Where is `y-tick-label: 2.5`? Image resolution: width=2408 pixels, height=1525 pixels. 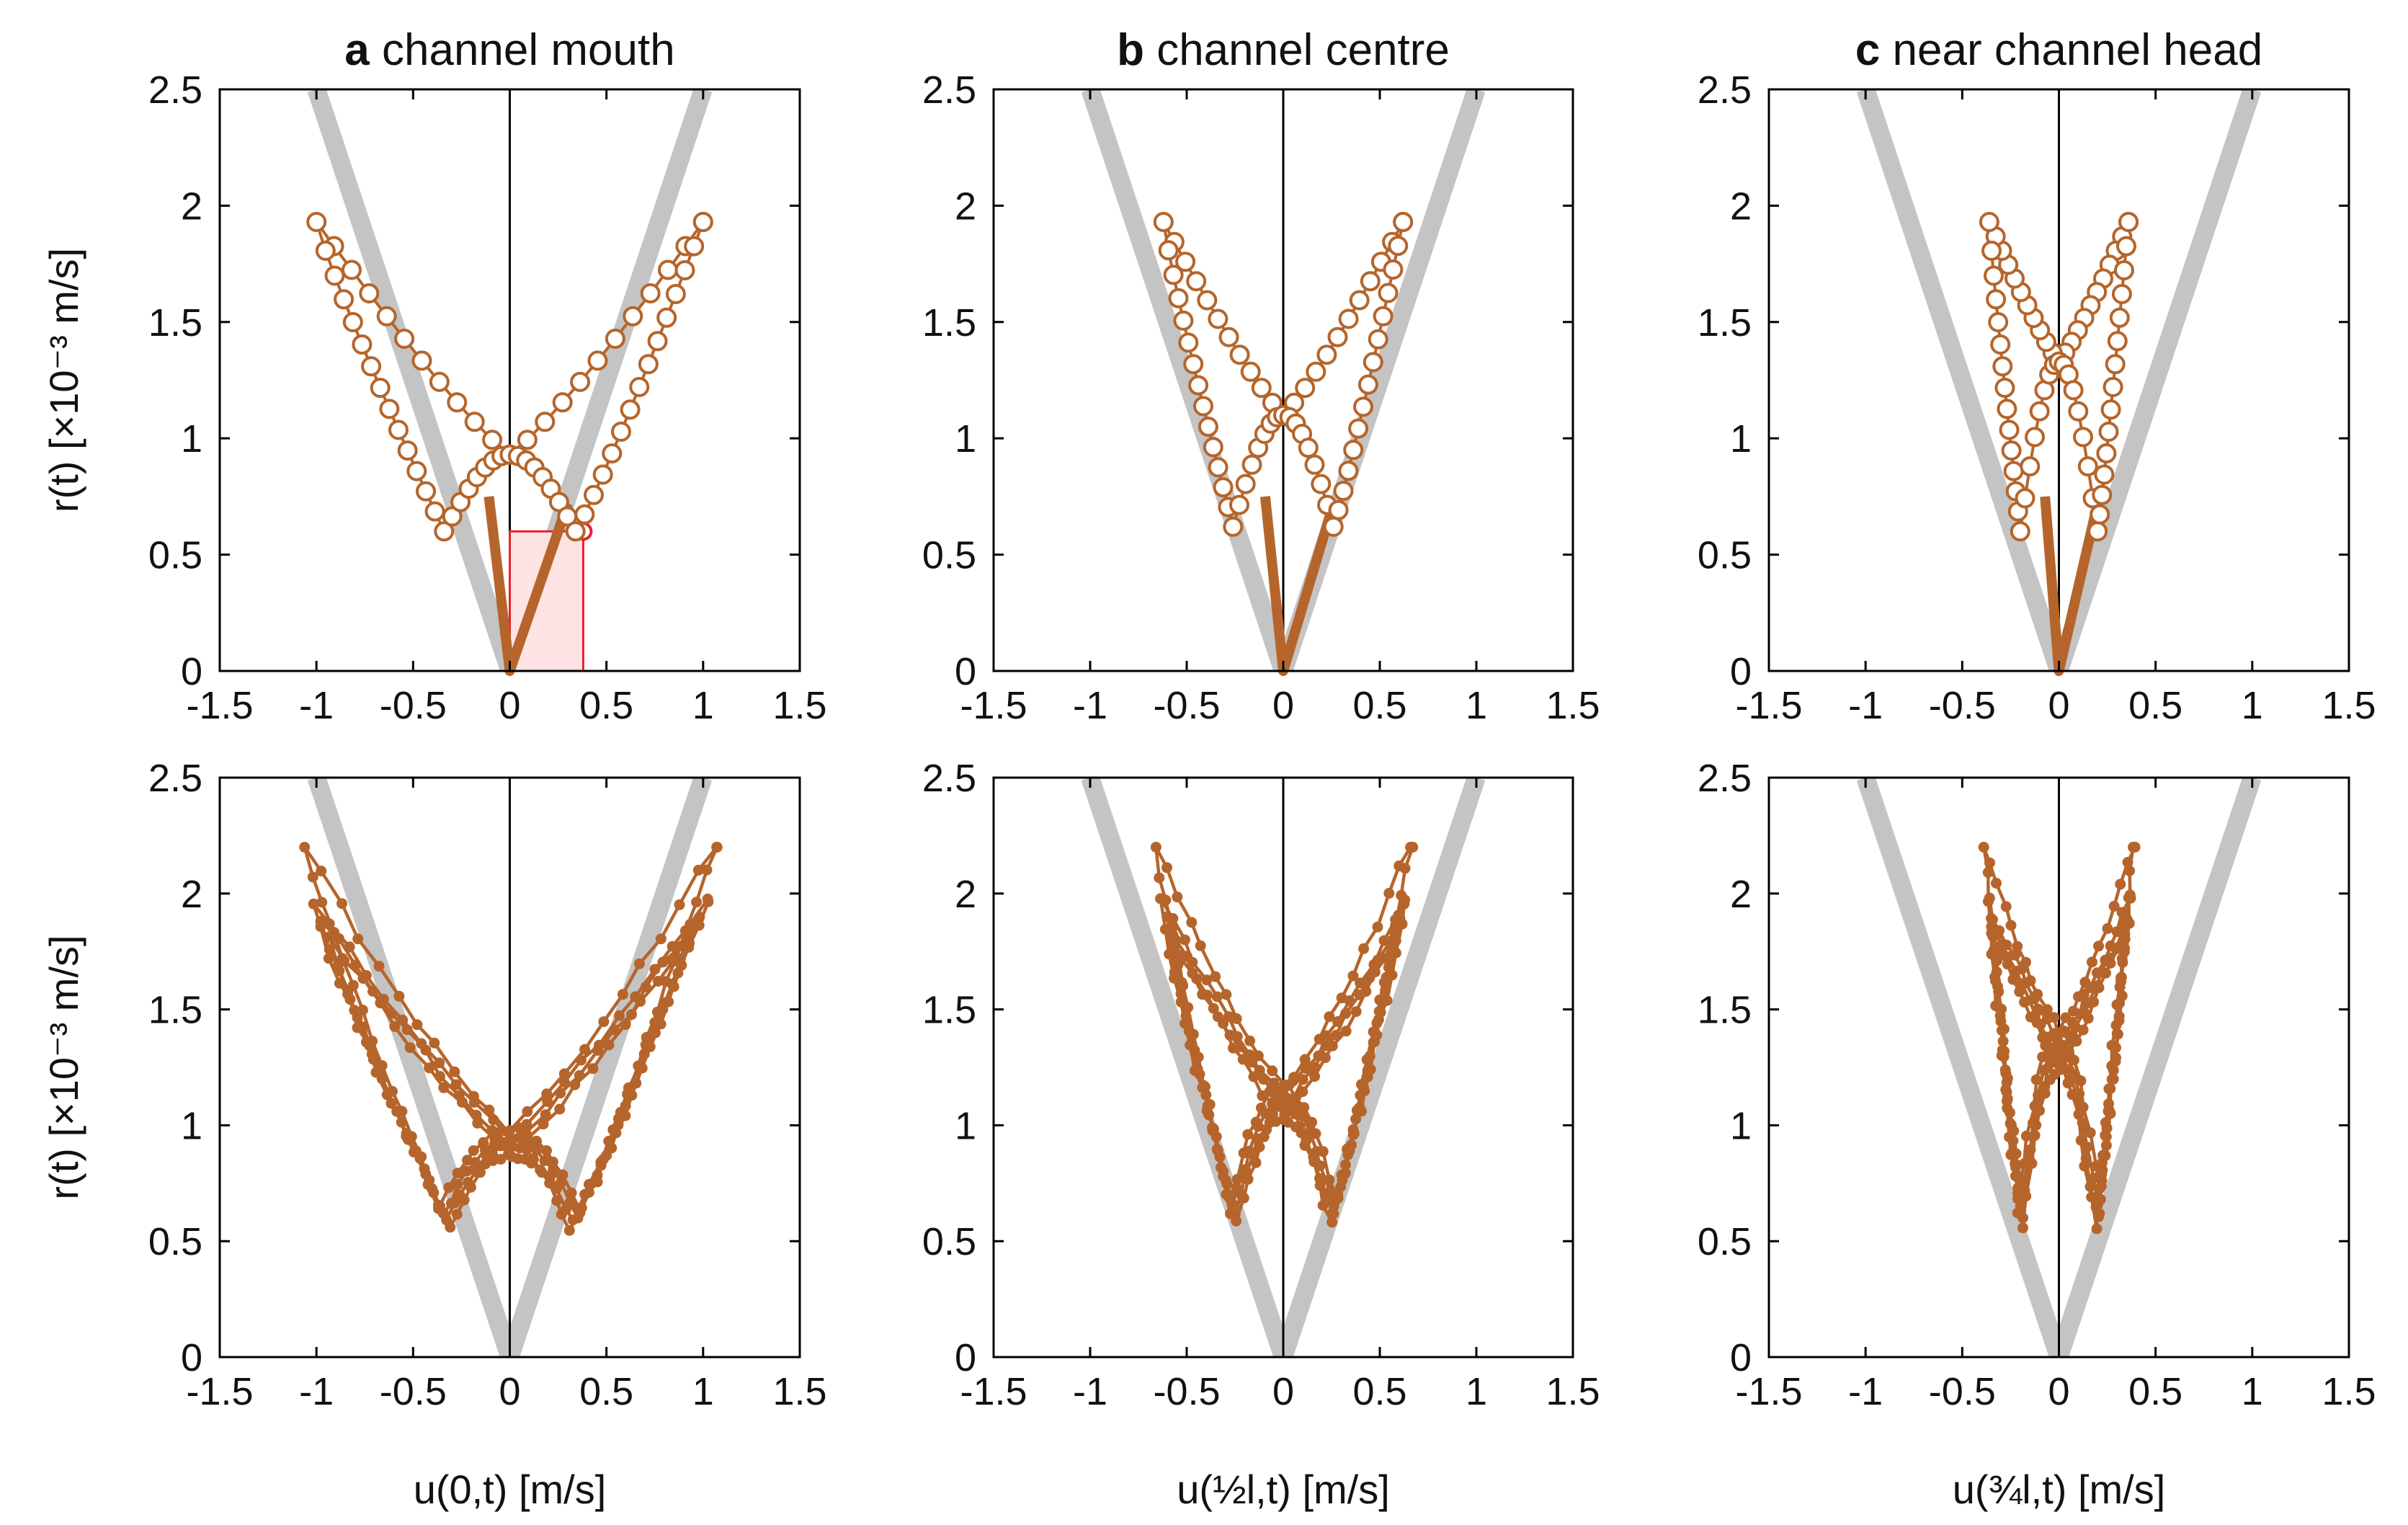 y-tick-label: 2.5 is located at coordinates (175, 778).